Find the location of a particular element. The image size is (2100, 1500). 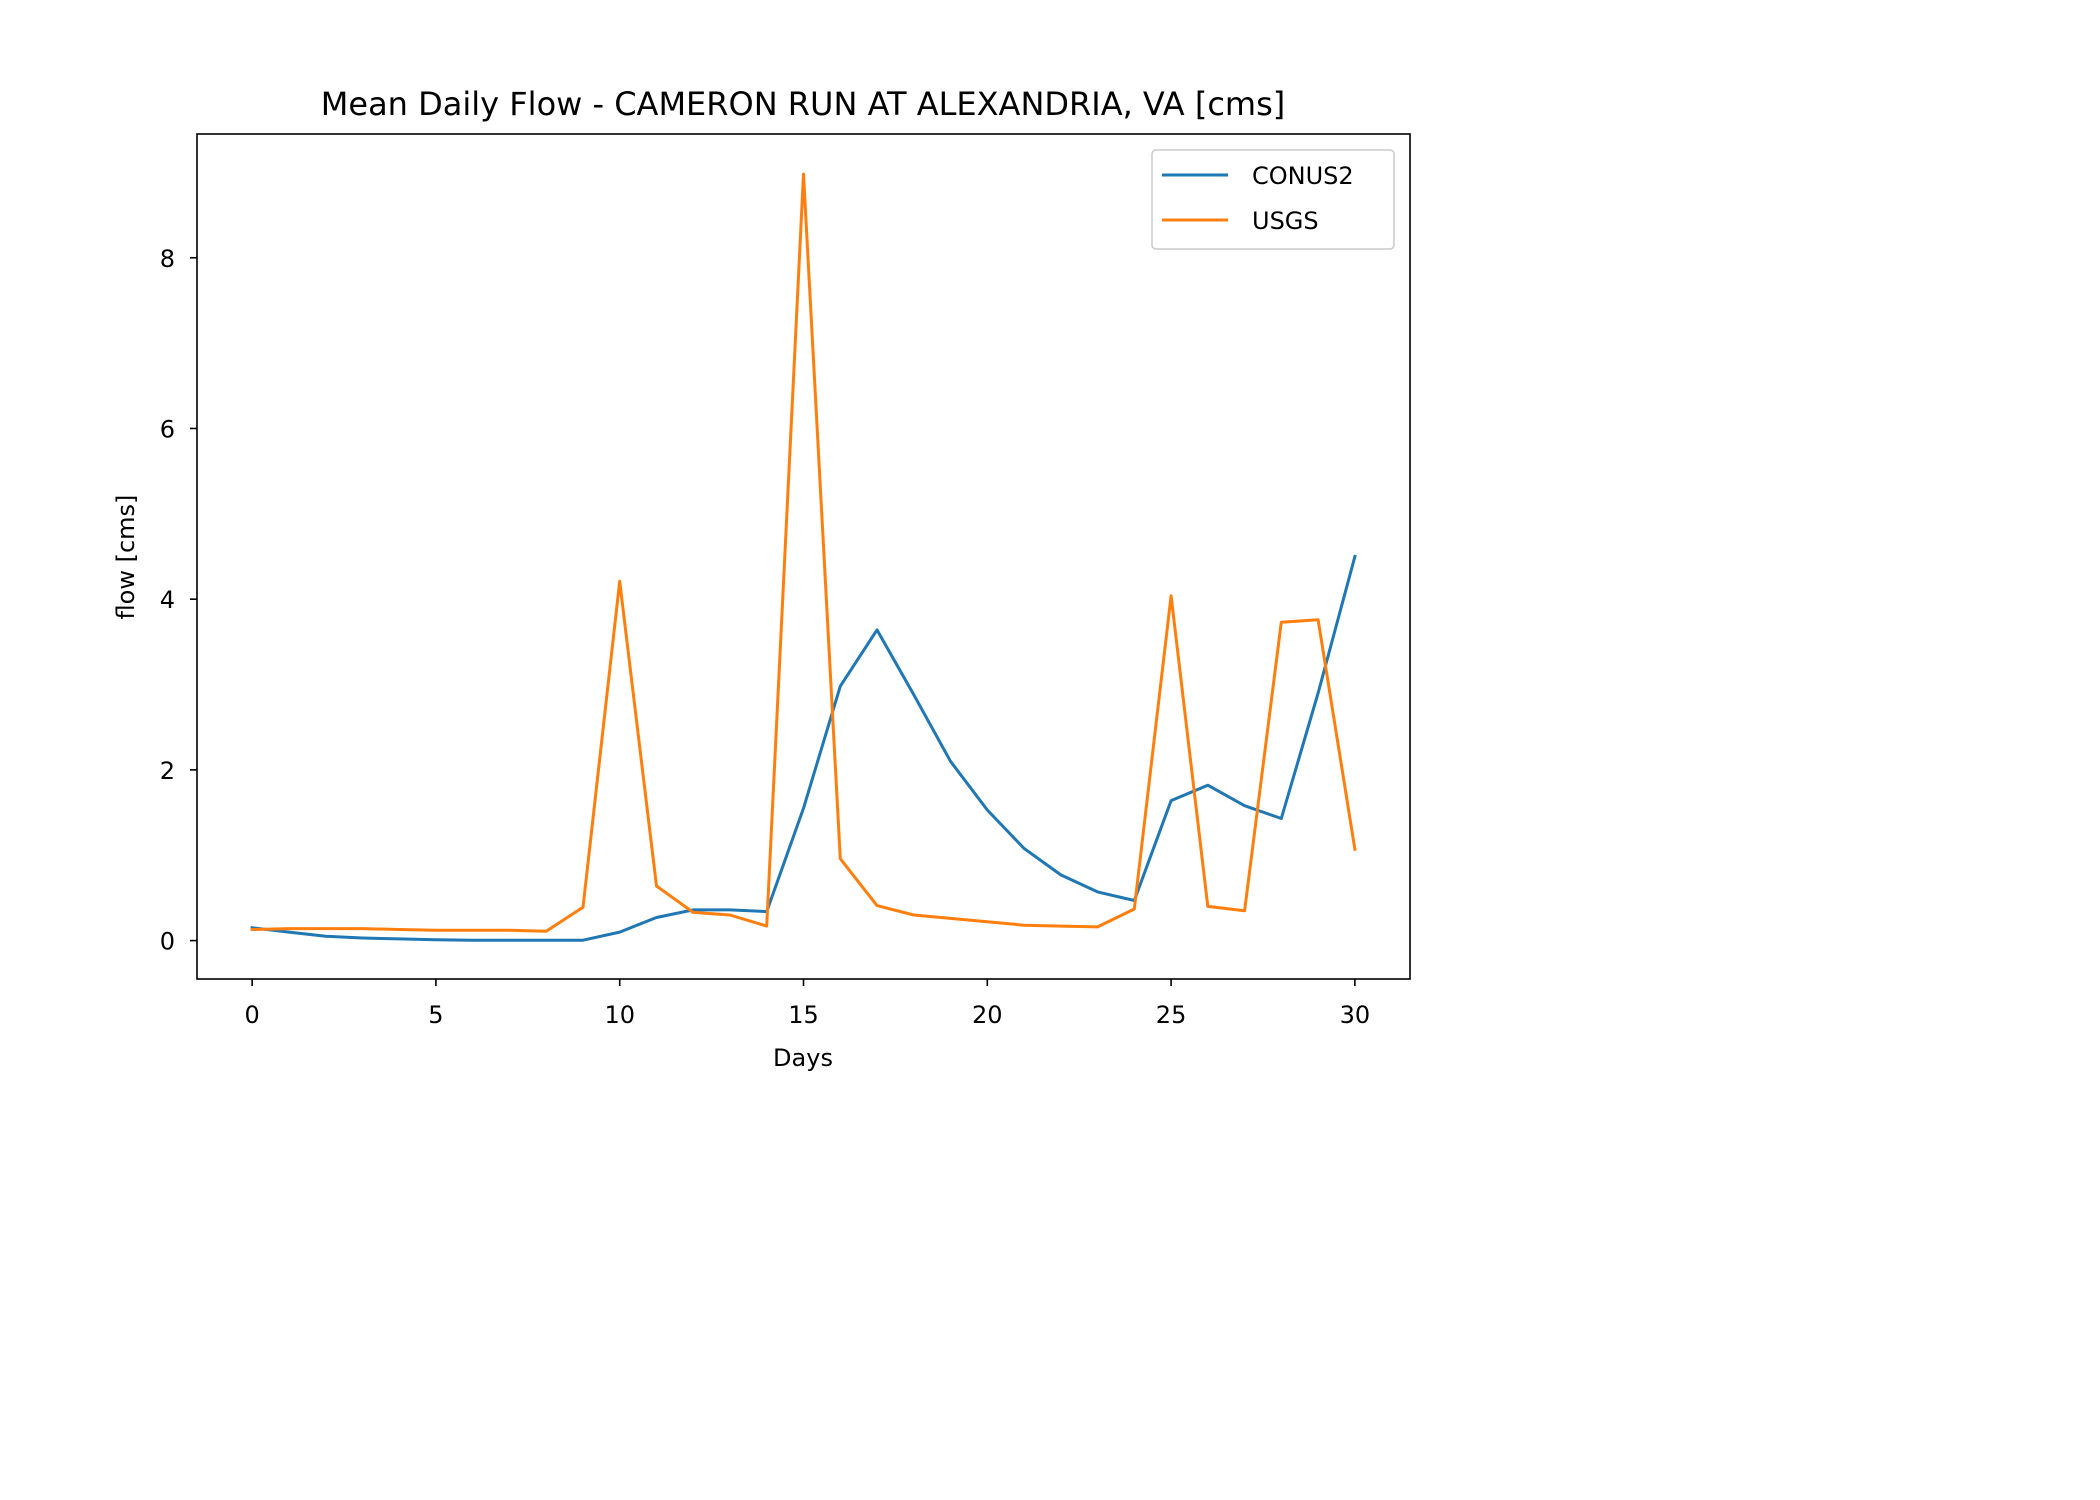

x-tick-label: 10 is located at coordinates (619, 1015).